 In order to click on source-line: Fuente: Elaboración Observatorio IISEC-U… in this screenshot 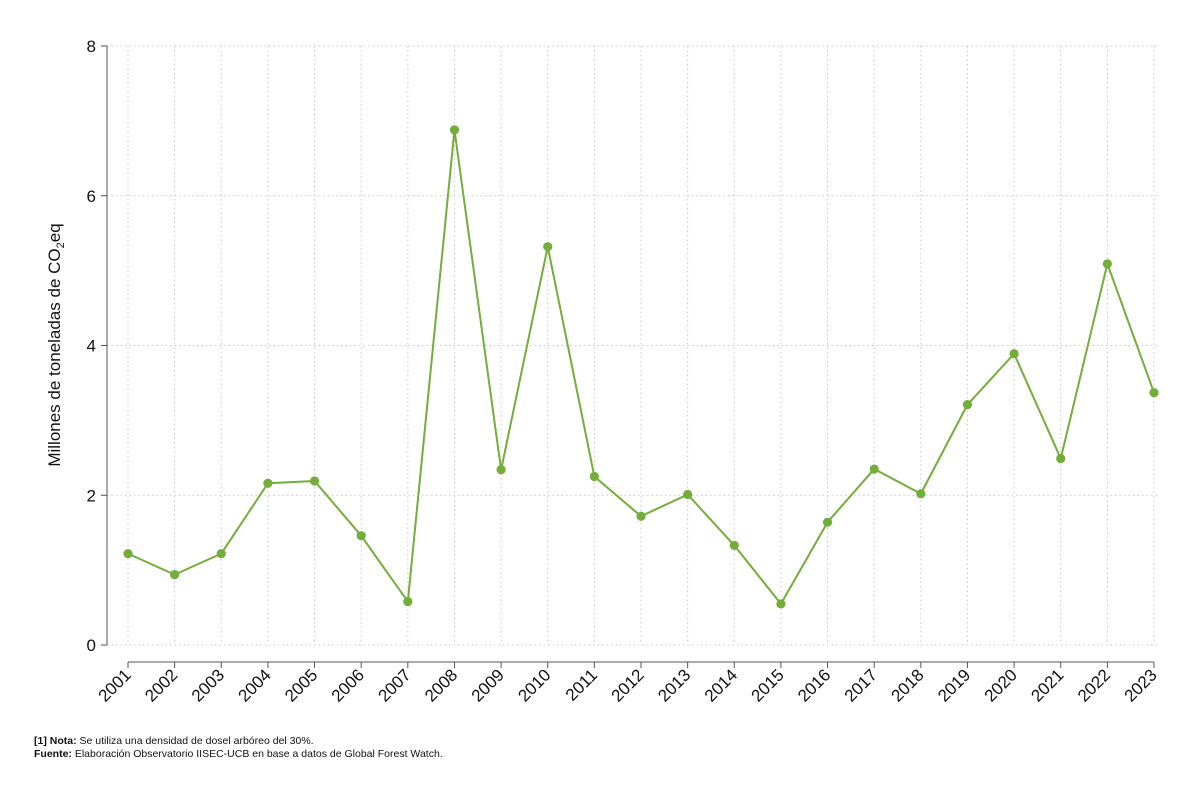, I will do `click(238, 754)`.